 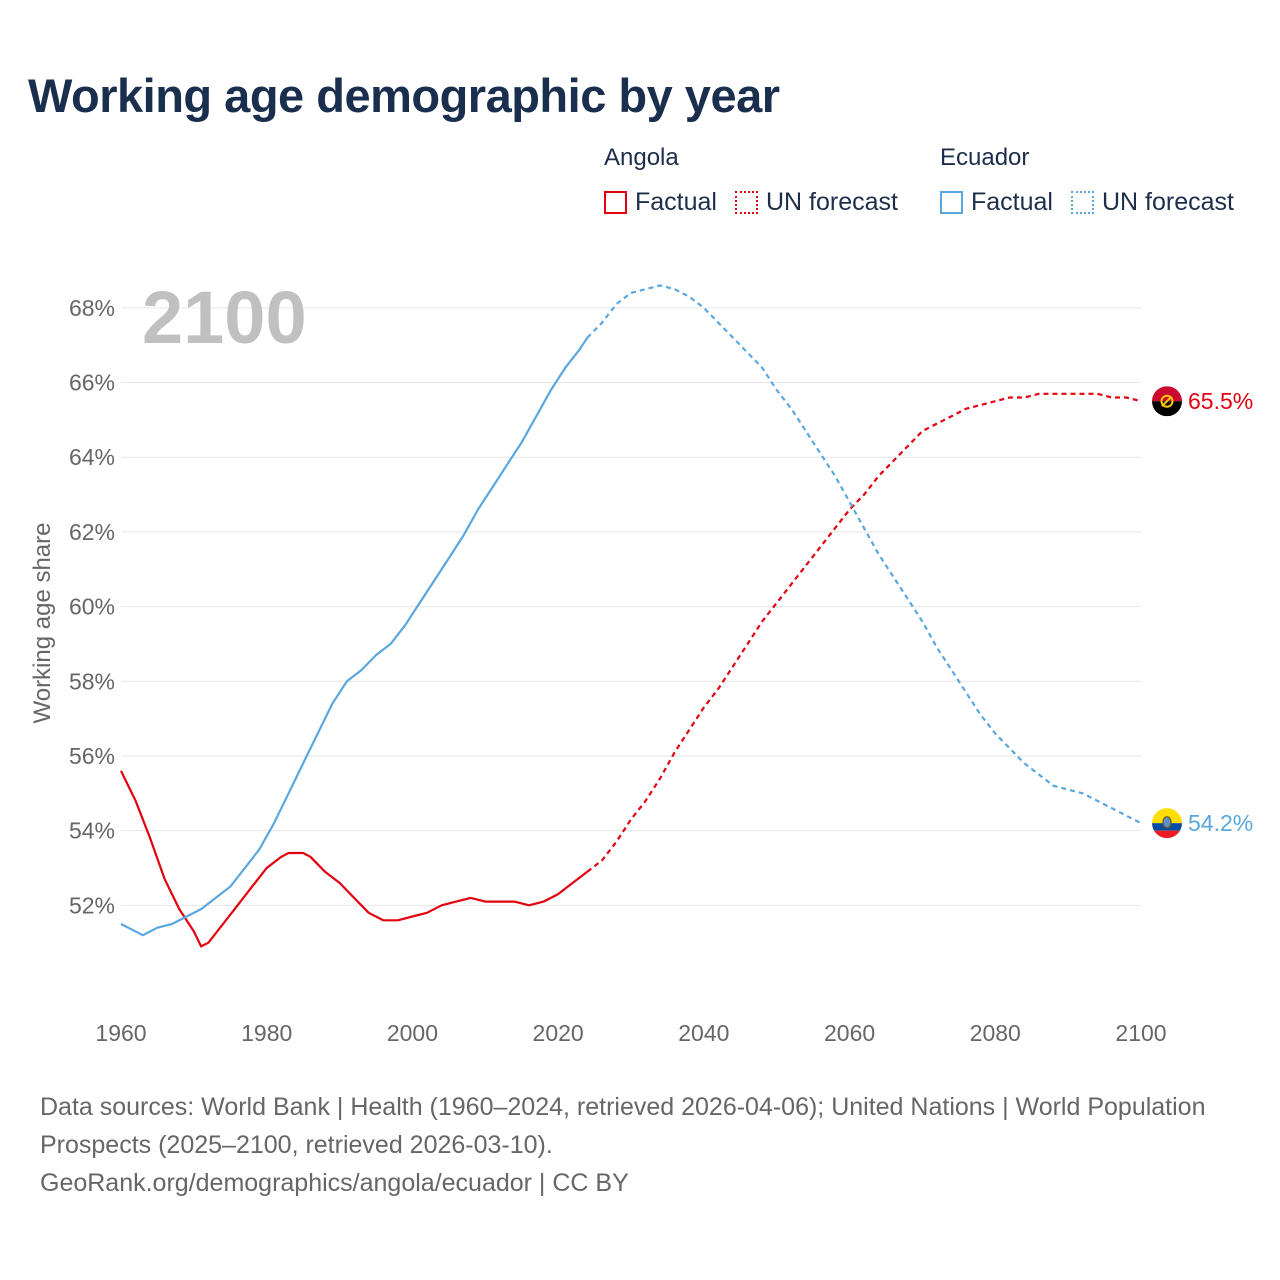 What do you see at coordinates (92, 607) in the screenshot?
I see `y-tick-label: 60%` at bounding box center [92, 607].